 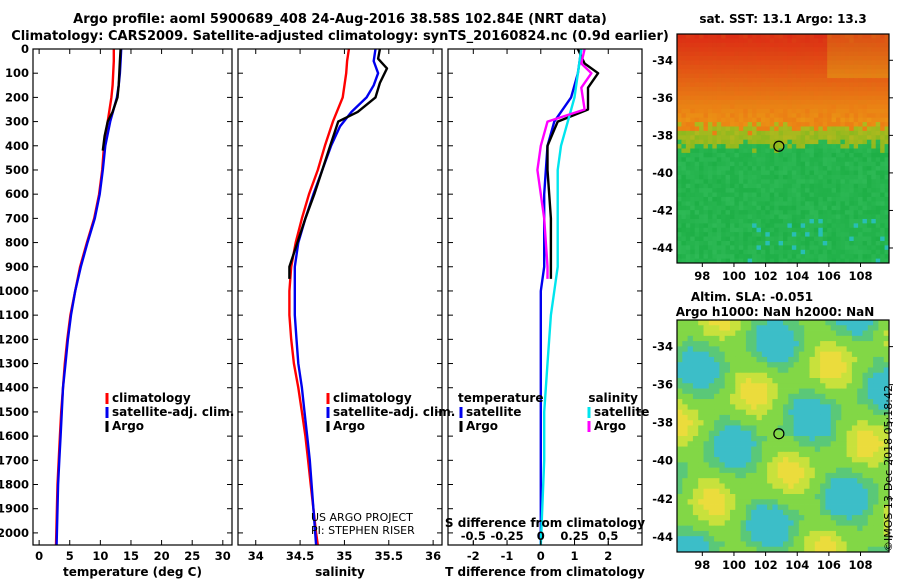 I want to click on salinity-legend-label: Argo, so click(x=349, y=426).